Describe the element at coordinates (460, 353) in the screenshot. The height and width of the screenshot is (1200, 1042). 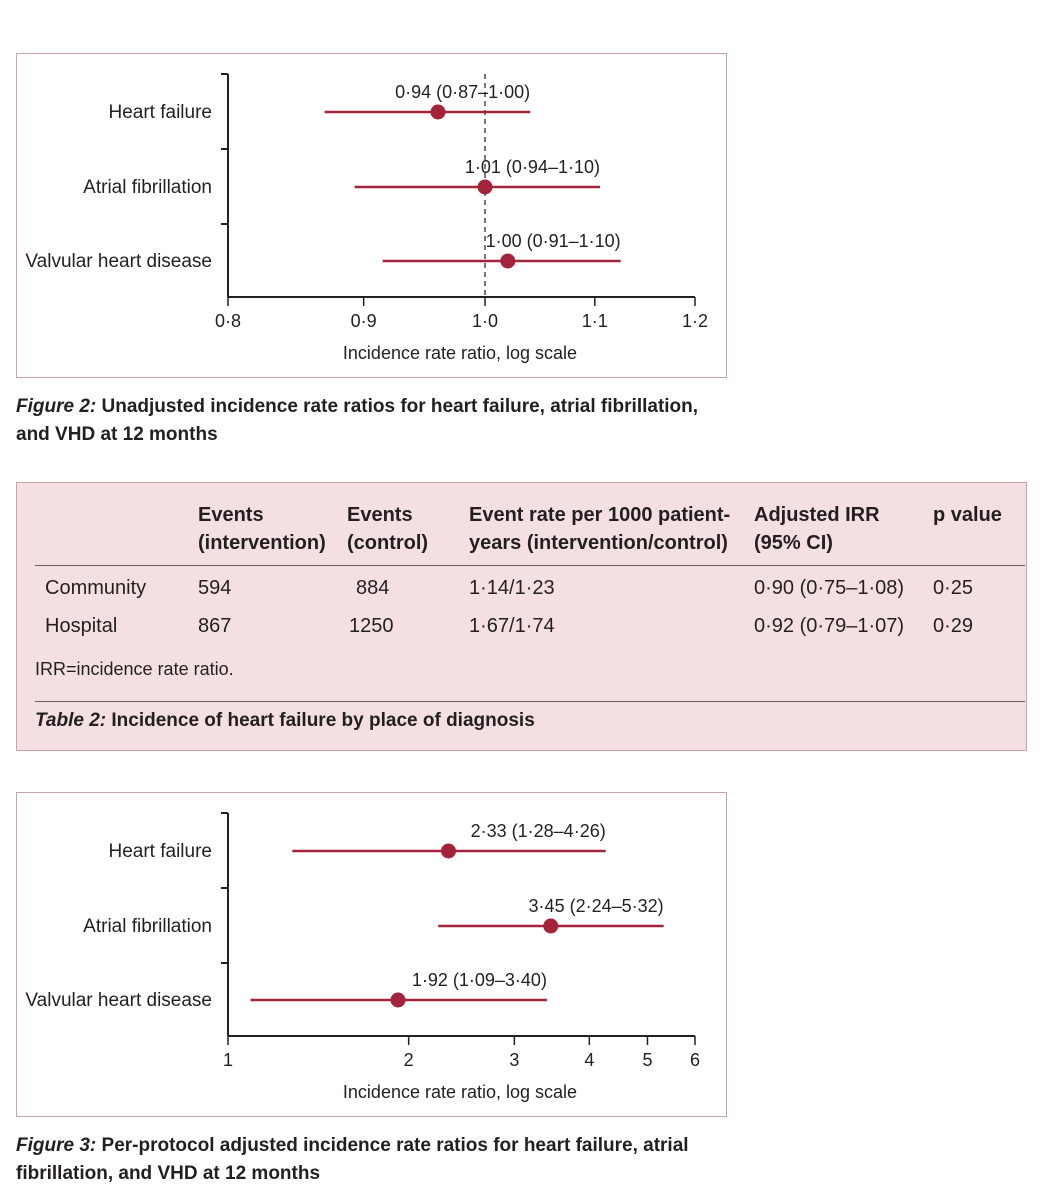
I see `fig2-x-axis-label: Incidence rate ratio, log scale` at that location.